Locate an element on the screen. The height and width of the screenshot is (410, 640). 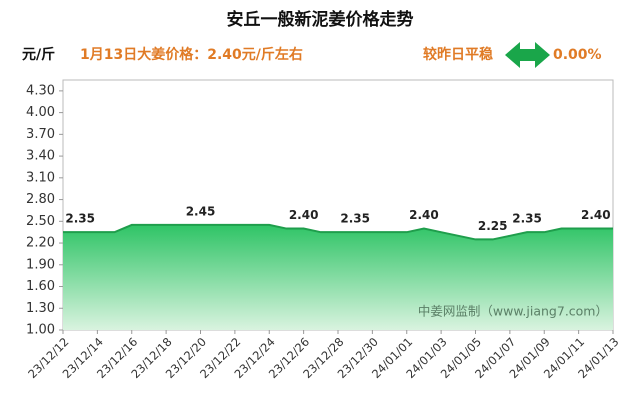
y-tick-label: 1.30 is located at coordinates (40, 308).